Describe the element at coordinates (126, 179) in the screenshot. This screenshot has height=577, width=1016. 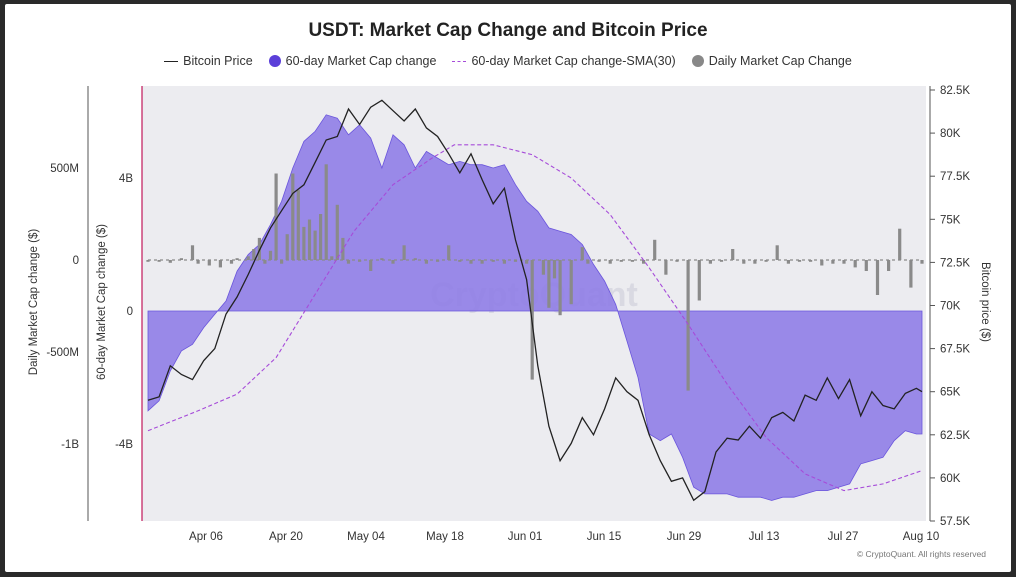
I see `cap60-axis-tick-label: 4B` at that location.